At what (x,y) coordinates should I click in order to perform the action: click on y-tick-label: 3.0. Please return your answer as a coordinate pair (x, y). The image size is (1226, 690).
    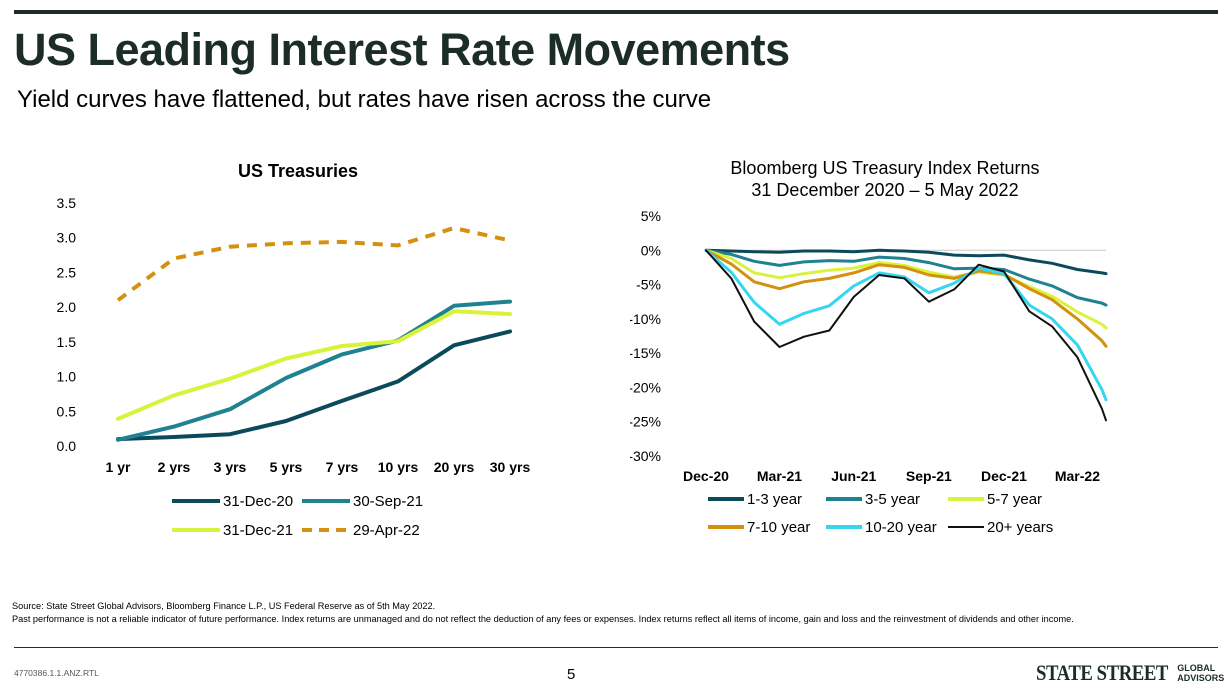
    Looking at the image, I should click on (67, 238).